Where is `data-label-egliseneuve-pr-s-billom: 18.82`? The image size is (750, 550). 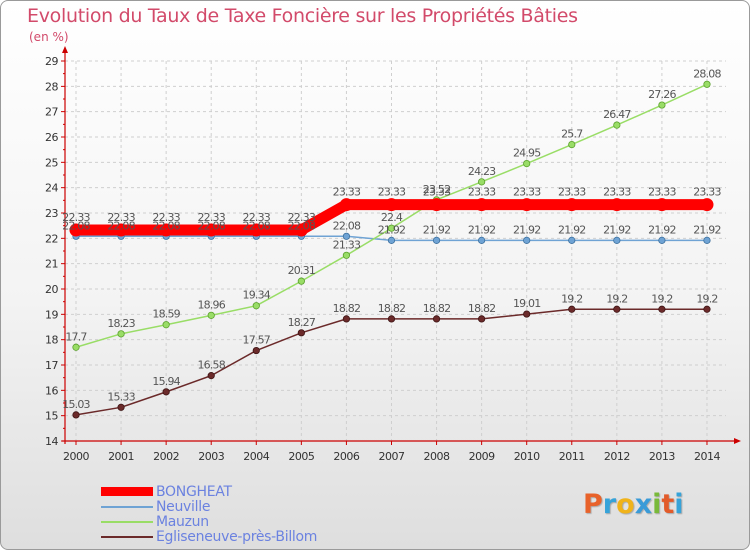
data-label-egliseneuve-pr-s-billom: 18.82 is located at coordinates (482, 308).